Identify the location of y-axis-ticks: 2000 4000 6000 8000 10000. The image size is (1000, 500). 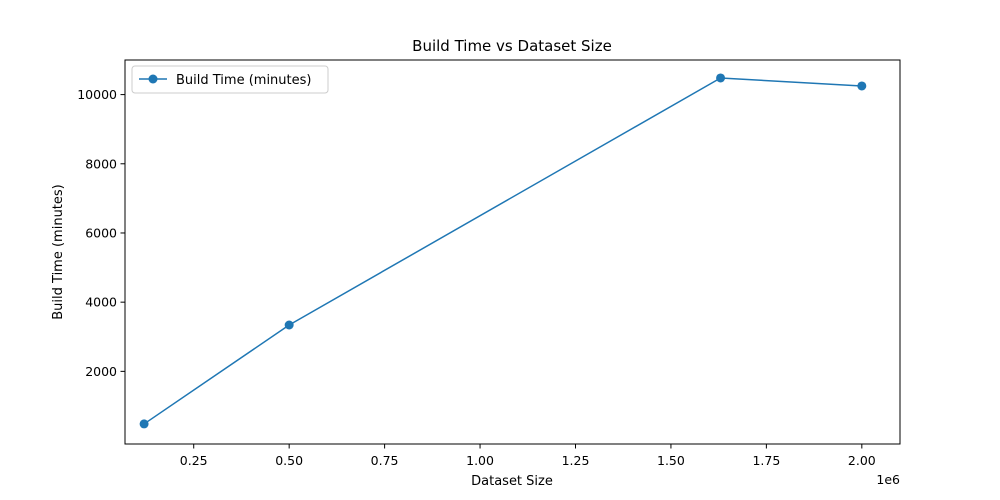
(101, 233).